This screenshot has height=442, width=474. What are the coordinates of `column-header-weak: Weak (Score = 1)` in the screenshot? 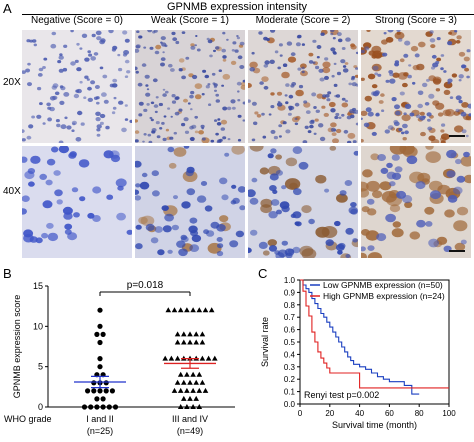 It's located at (190, 20).